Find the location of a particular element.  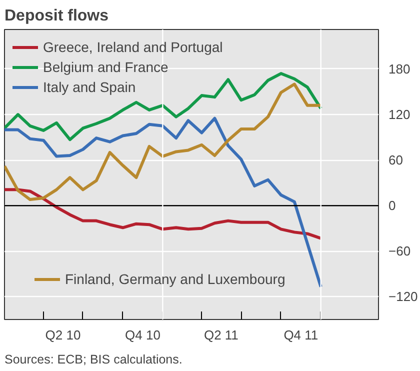

chart-title: Deposit flows is located at coordinates (56, 16).